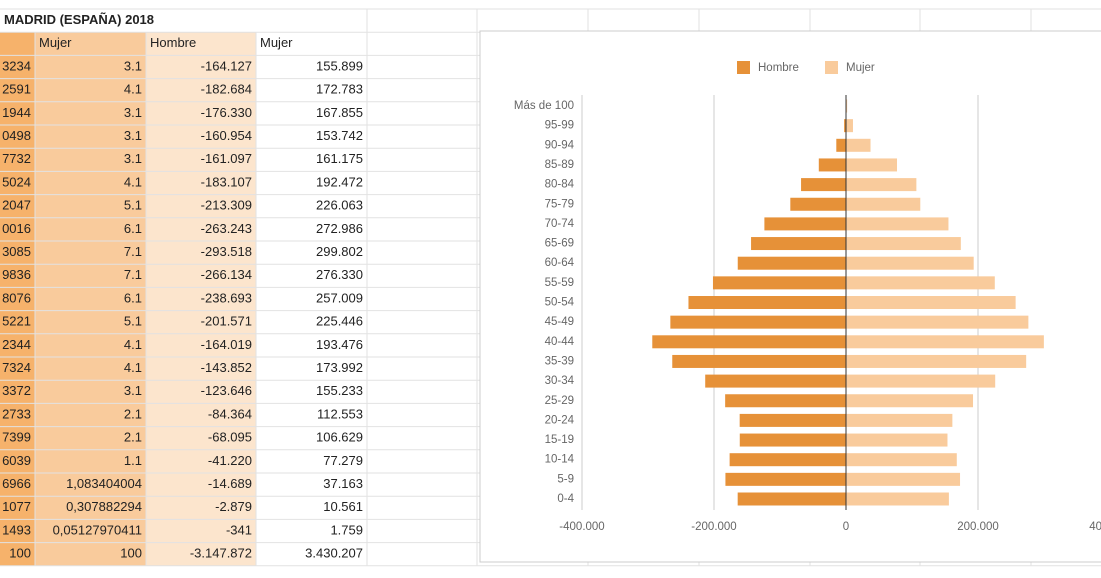 This screenshot has width=1101, height=578. I want to click on y-tick-label: 90-94, so click(560, 145).